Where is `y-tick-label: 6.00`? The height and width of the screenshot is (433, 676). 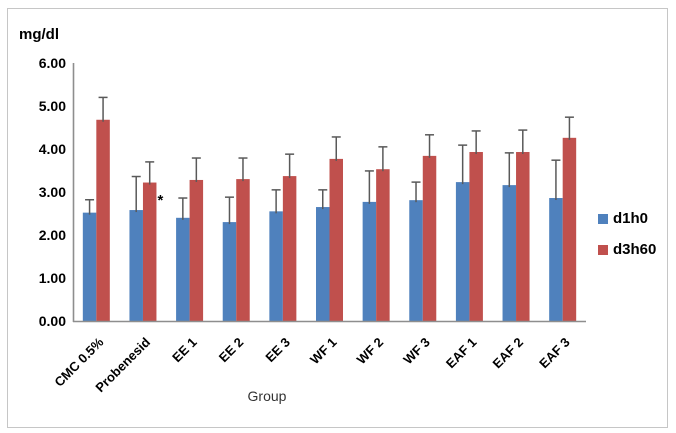 y-tick-label: 6.00 is located at coordinates (52, 63).